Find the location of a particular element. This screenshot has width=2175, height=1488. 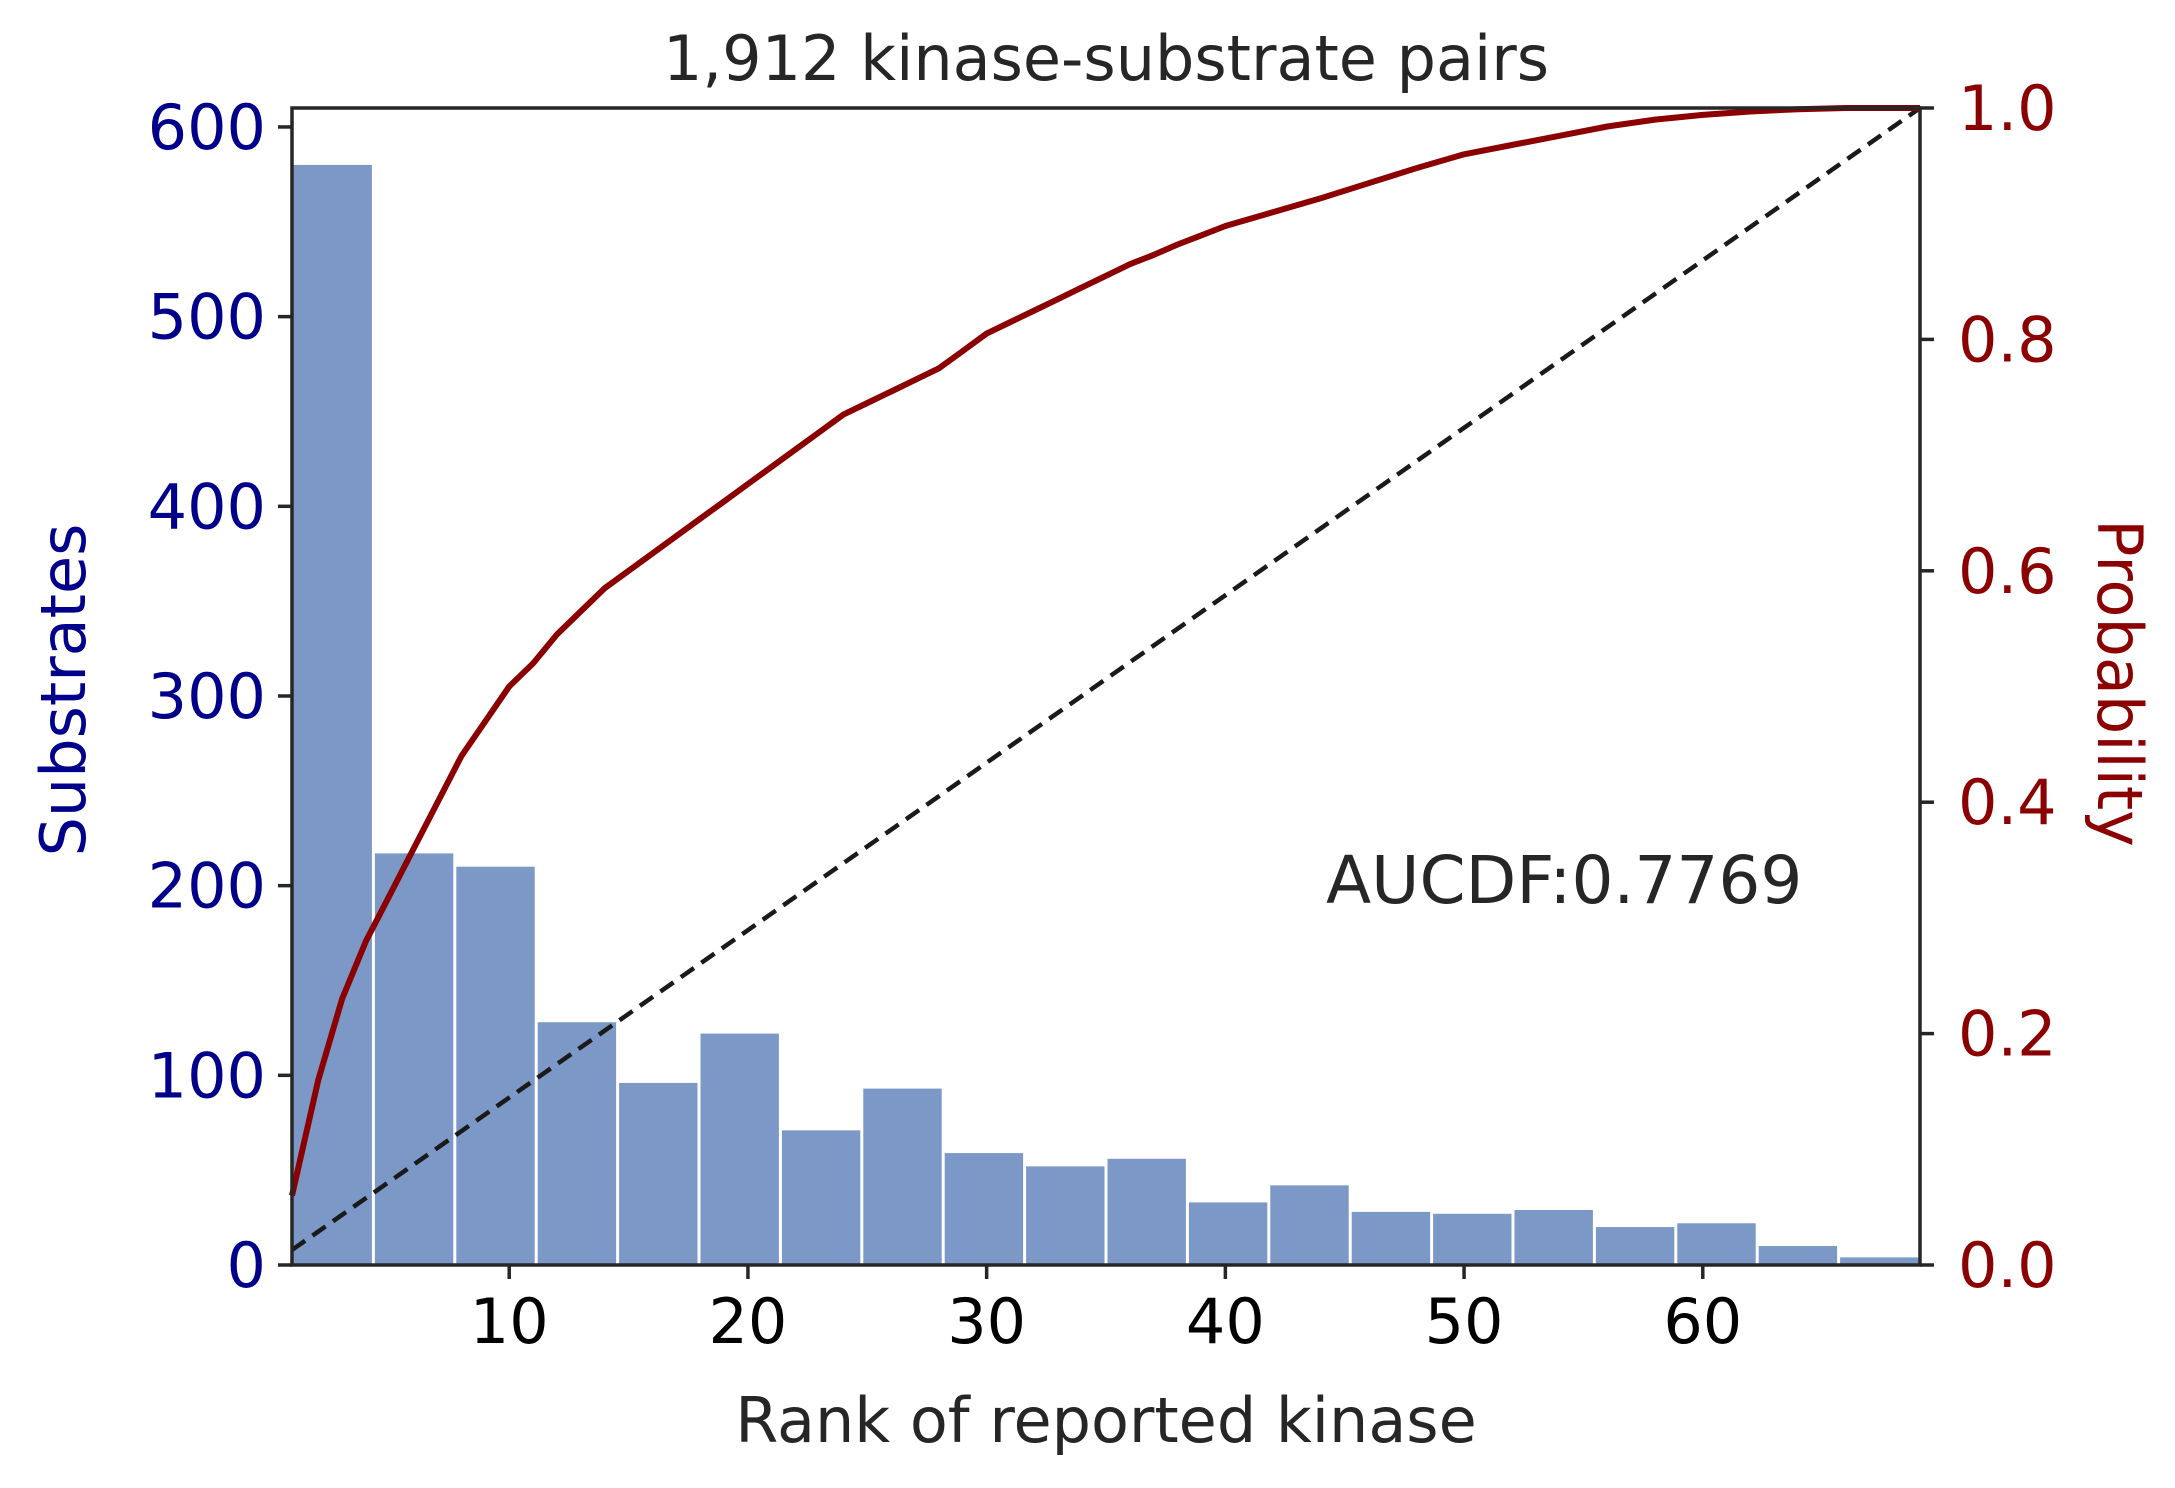

chart-title: 1,912 kinase-substrate pairs is located at coordinates (1106, 58).